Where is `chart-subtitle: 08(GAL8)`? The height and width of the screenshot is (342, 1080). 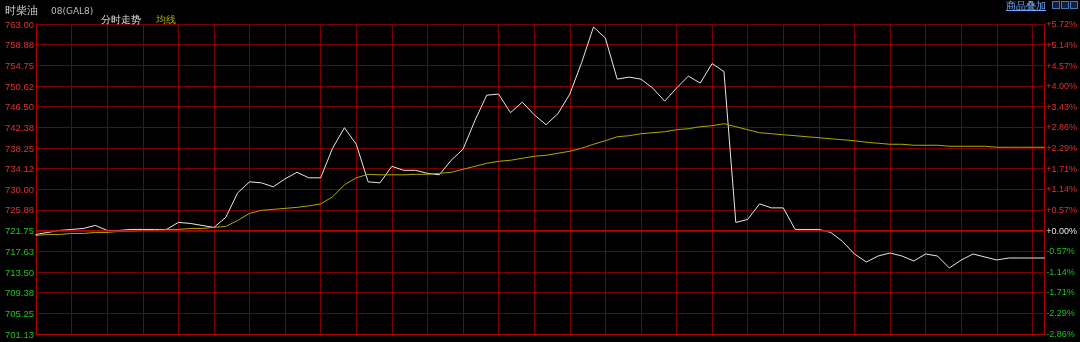
chart-subtitle: 08(GAL8) is located at coordinates (72, 10).